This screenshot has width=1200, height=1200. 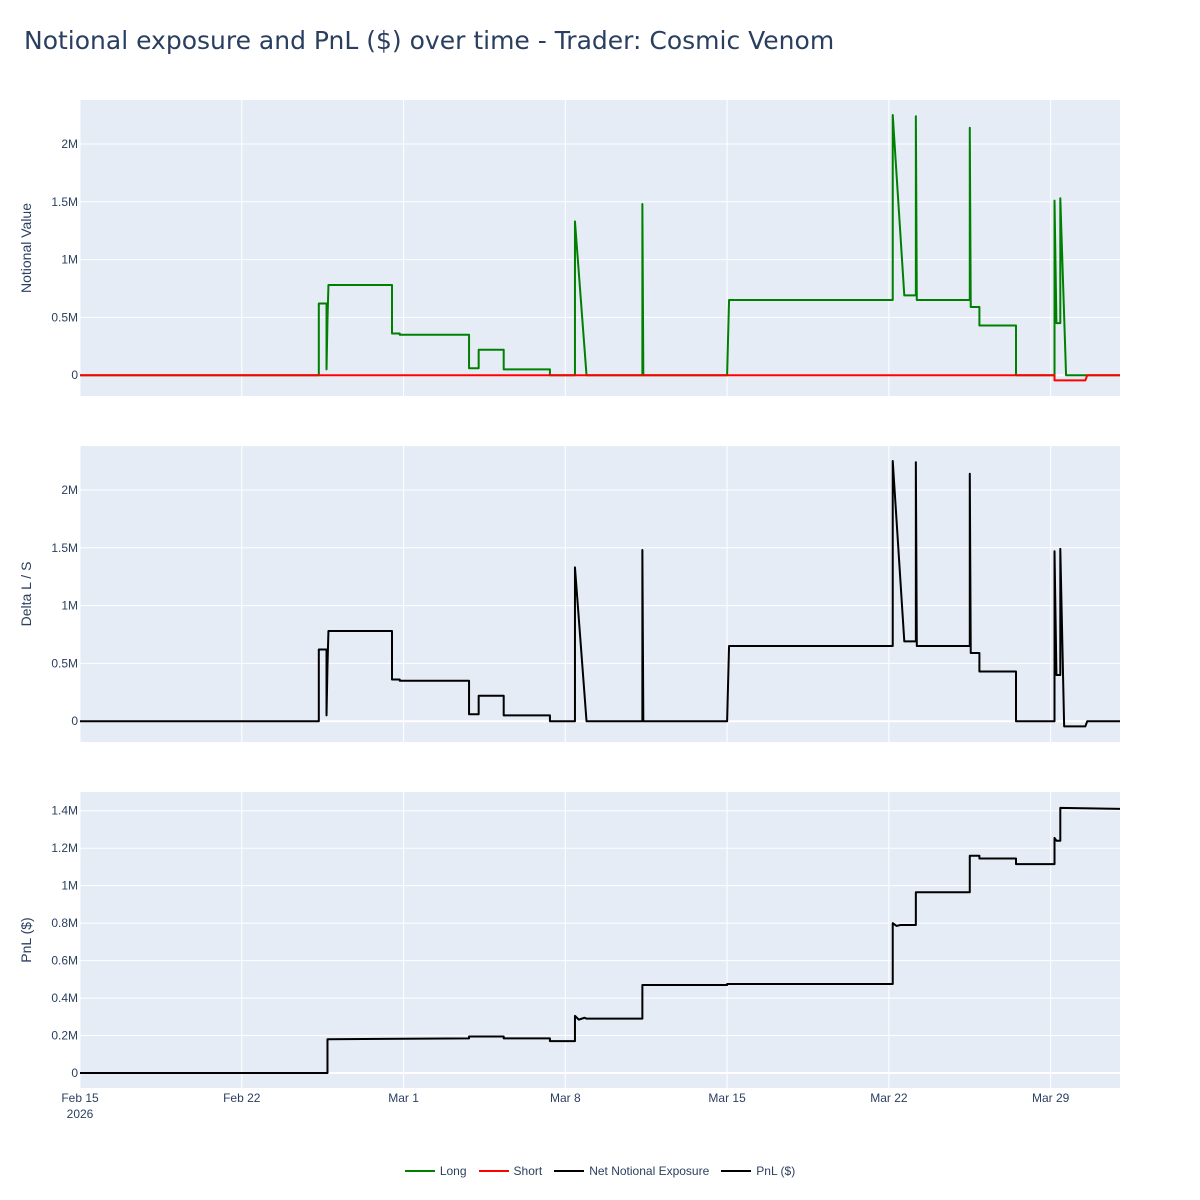 I want to click on legend-item-net-notional-exposure: Net Notional Exposure, so click(x=631, y=1171).